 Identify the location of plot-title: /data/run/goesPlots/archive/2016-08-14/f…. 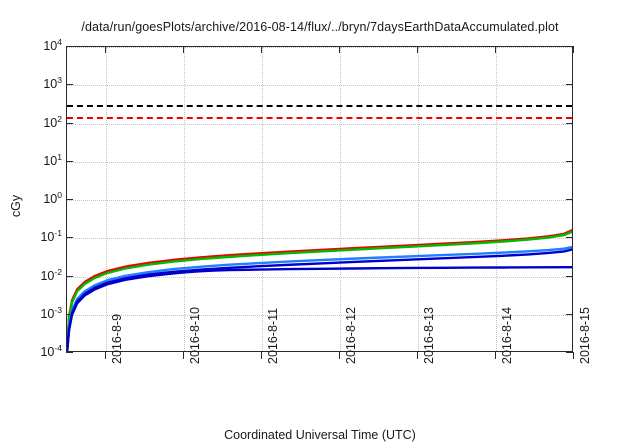
(320, 27).